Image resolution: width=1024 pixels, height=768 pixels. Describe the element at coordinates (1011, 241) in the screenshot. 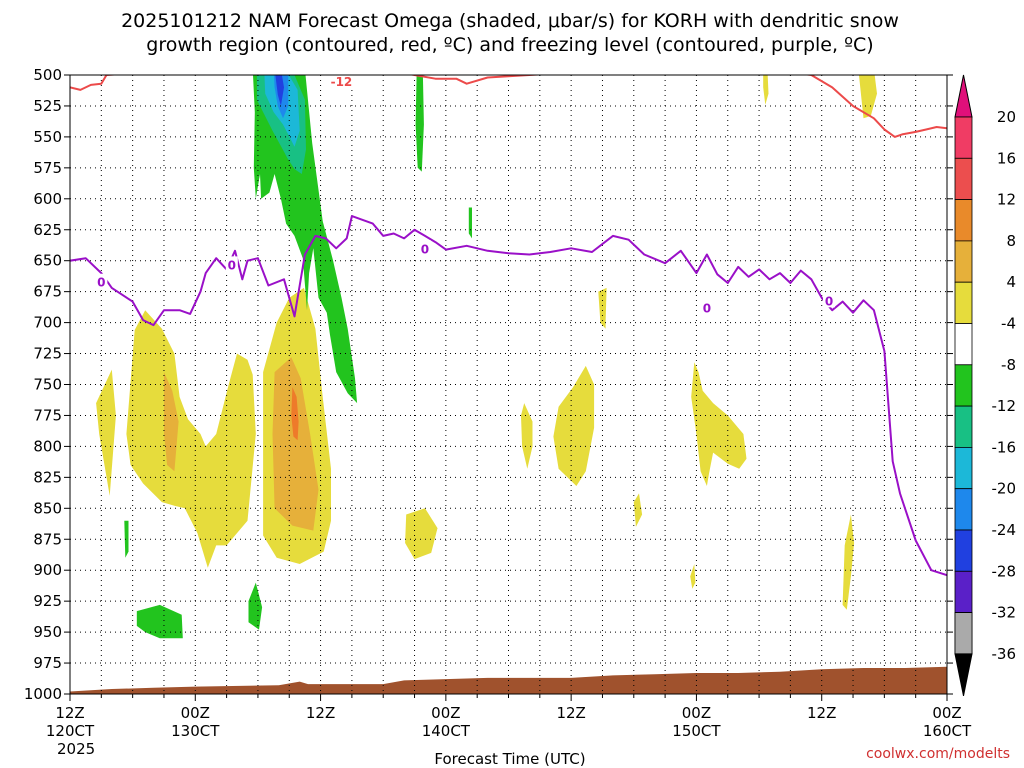

I see `colorbar-label: 8` at that location.